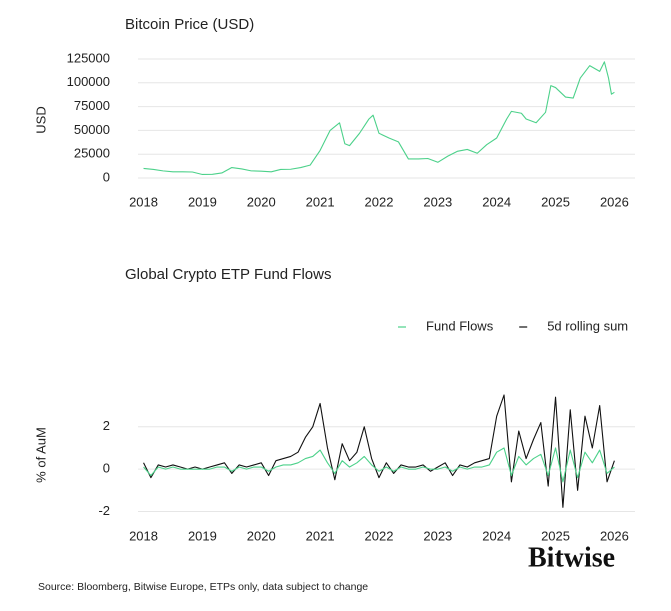  What do you see at coordinates (88, 81) in the screenshot?
I see `y-tick-label: 100000` at bounding box center [88, 81].